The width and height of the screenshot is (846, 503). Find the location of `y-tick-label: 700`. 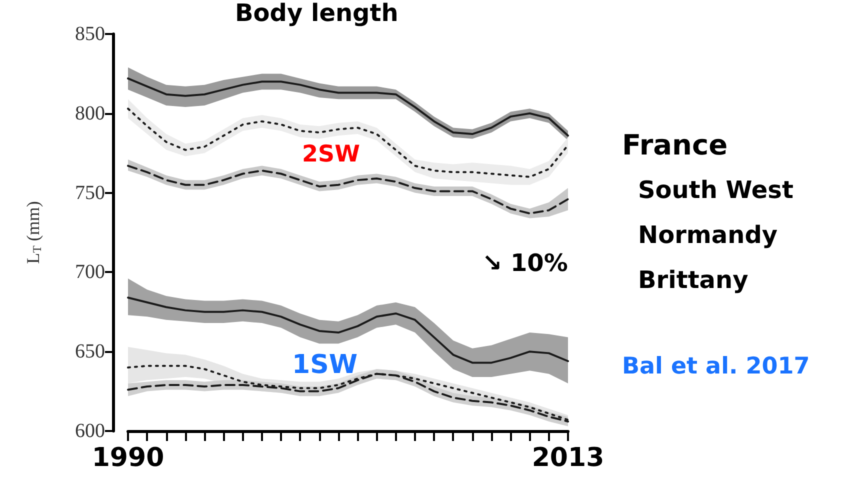

y-tick-label: 700 is located at coordinates (90, 272).